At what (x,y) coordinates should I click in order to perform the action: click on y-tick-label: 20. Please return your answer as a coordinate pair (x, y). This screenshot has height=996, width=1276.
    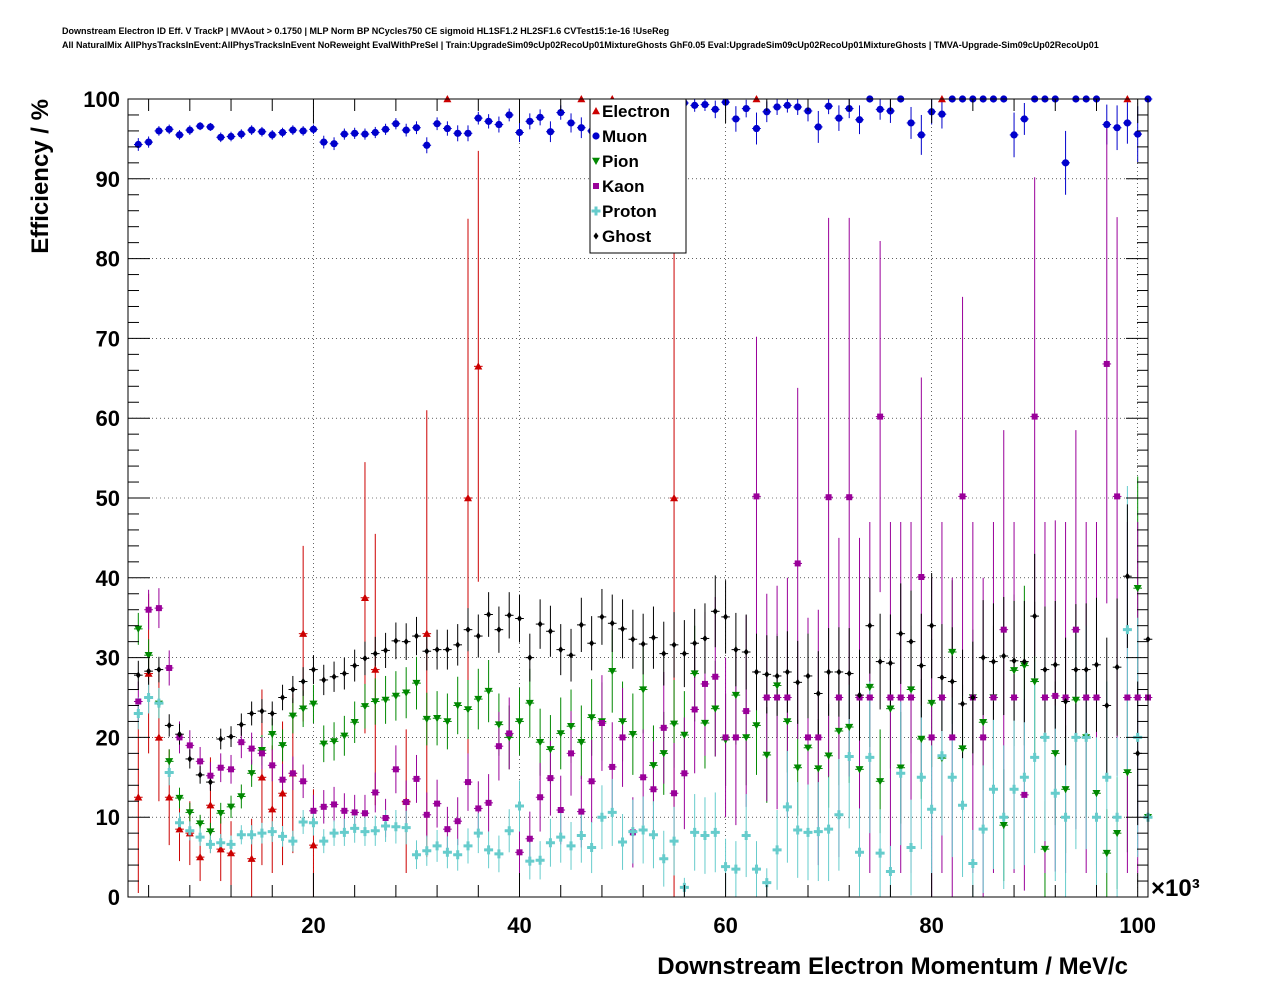
    Looking at the image, I should click on (108, 737).